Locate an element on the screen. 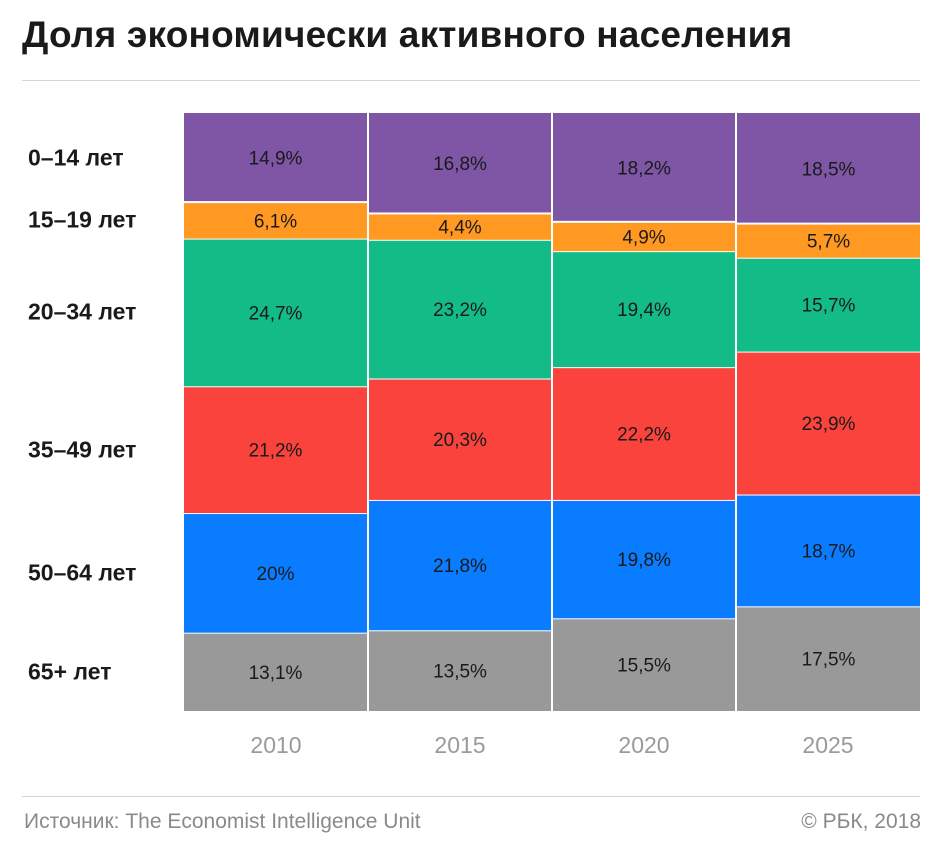 This screenshot has height=852, width=945. series-label-15-19: 15–19 лет is located at coordinates (82, 219).